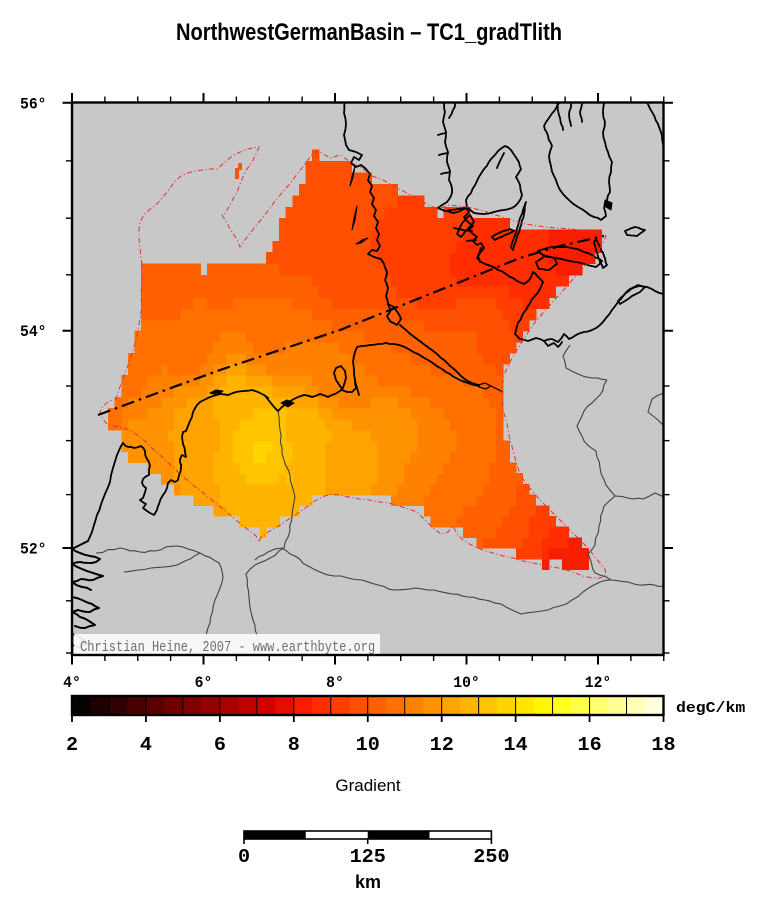 This screenshot has width=765, height=908. I want to click on svg-text: km, so click(368, 882).